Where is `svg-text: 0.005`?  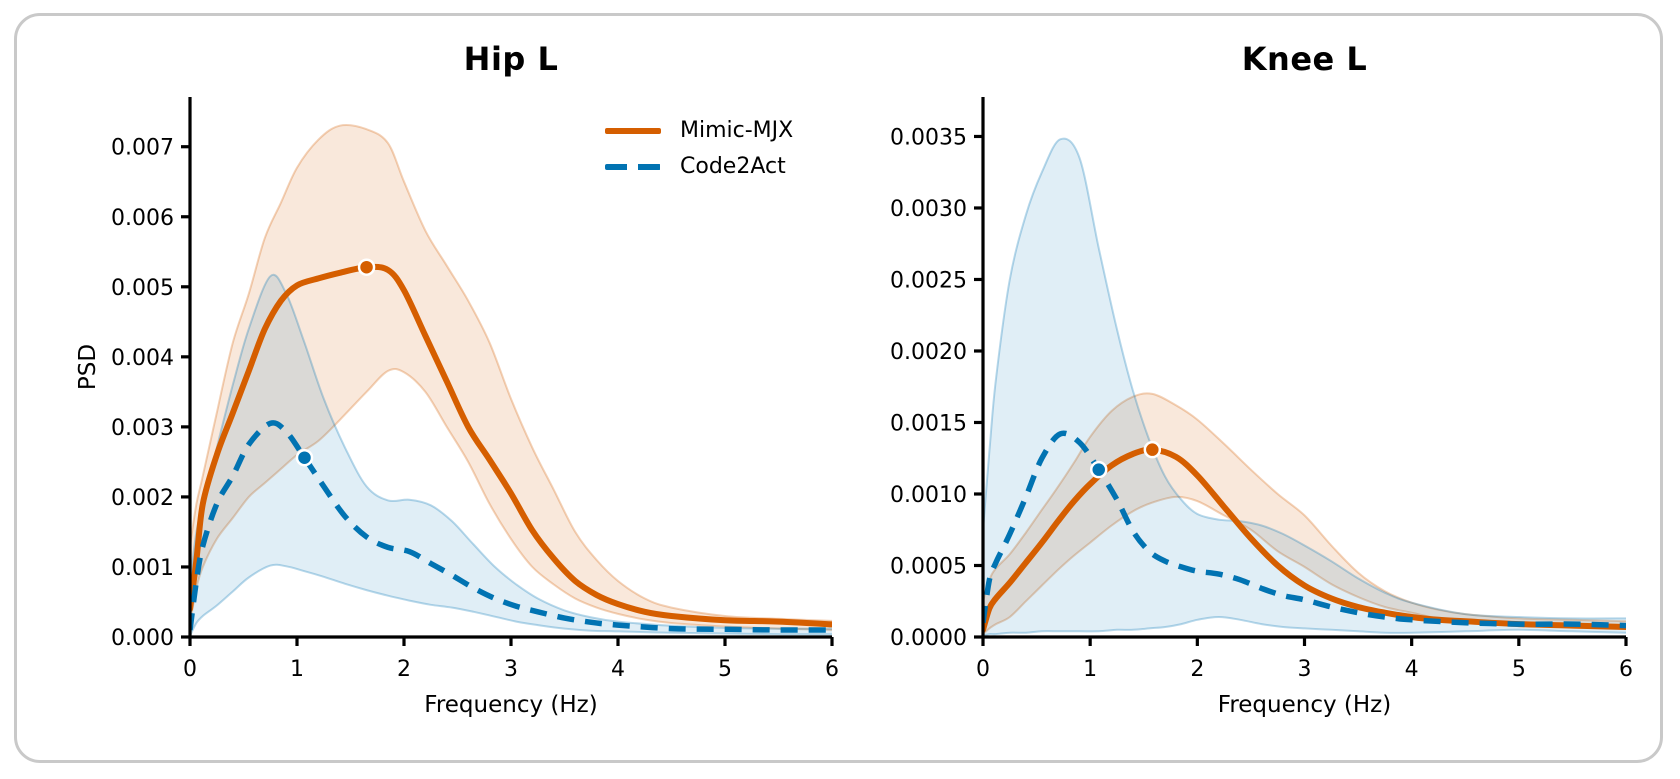 svg-text: 0.005 is located at coordinates (142, 288).